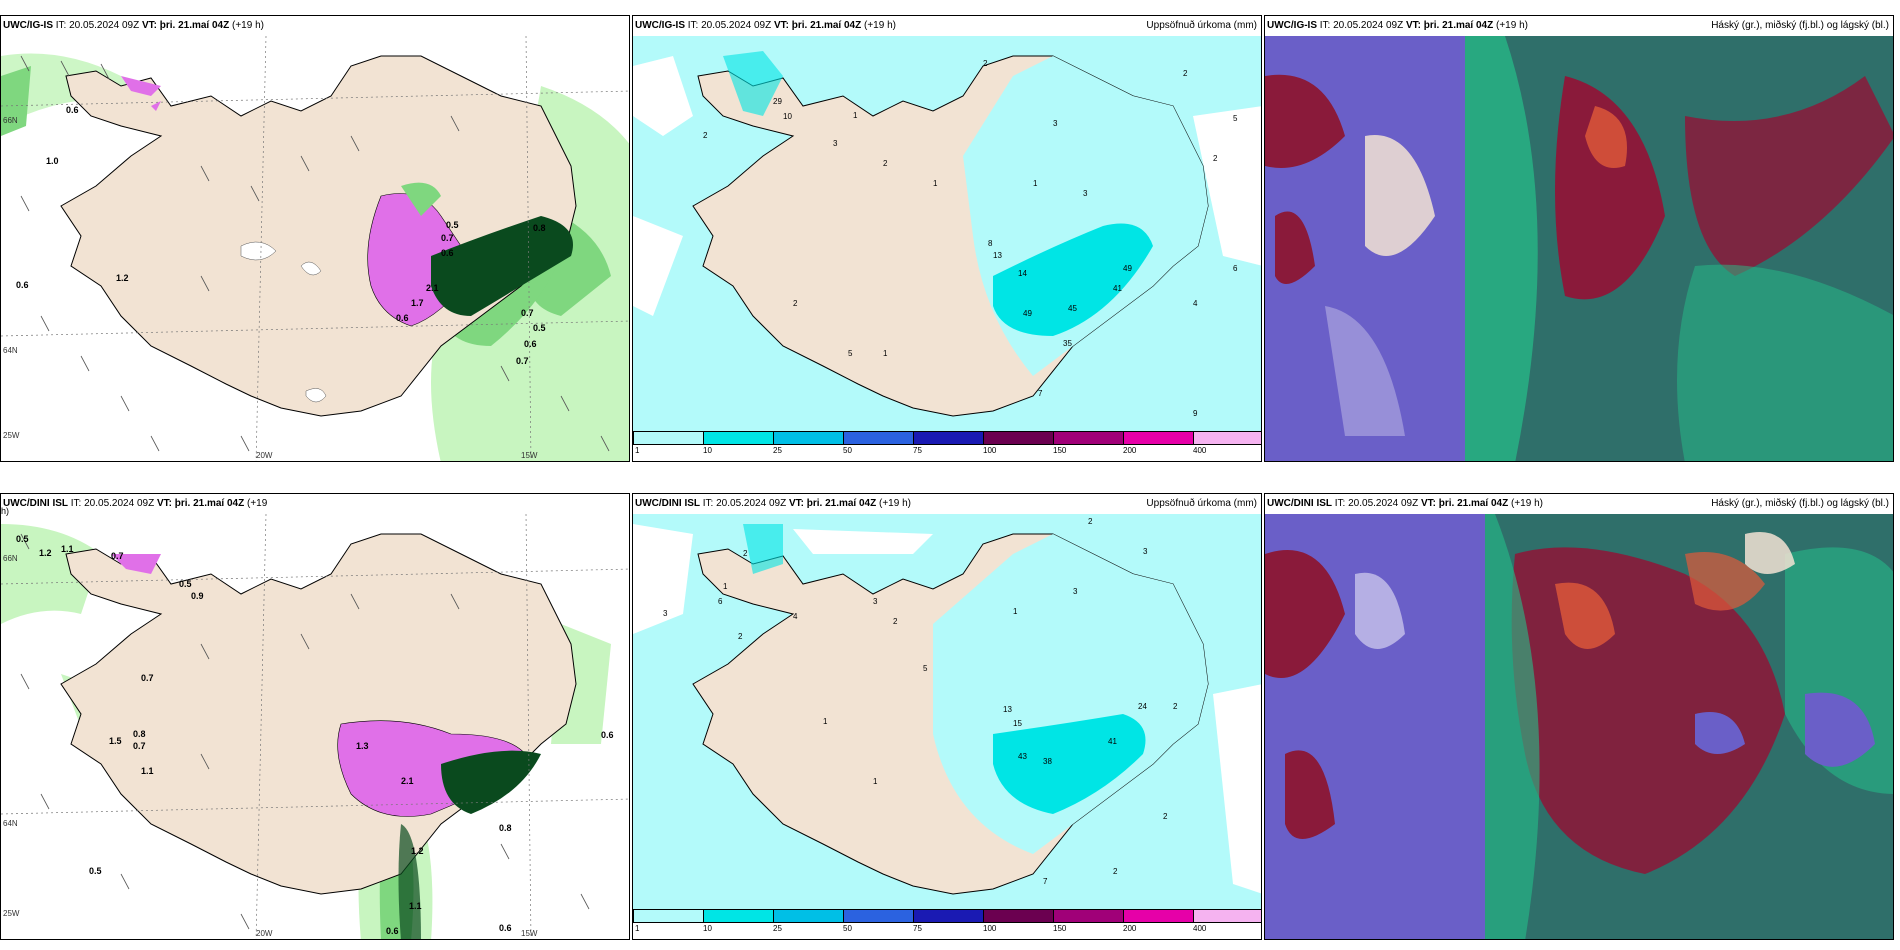 Image resolution: width=1900 pixels, height=950 pixels. What do you see at coordinates (850, 353) in the screenshot?
I see `precip-label: 5` at bounding box center [850, 353].